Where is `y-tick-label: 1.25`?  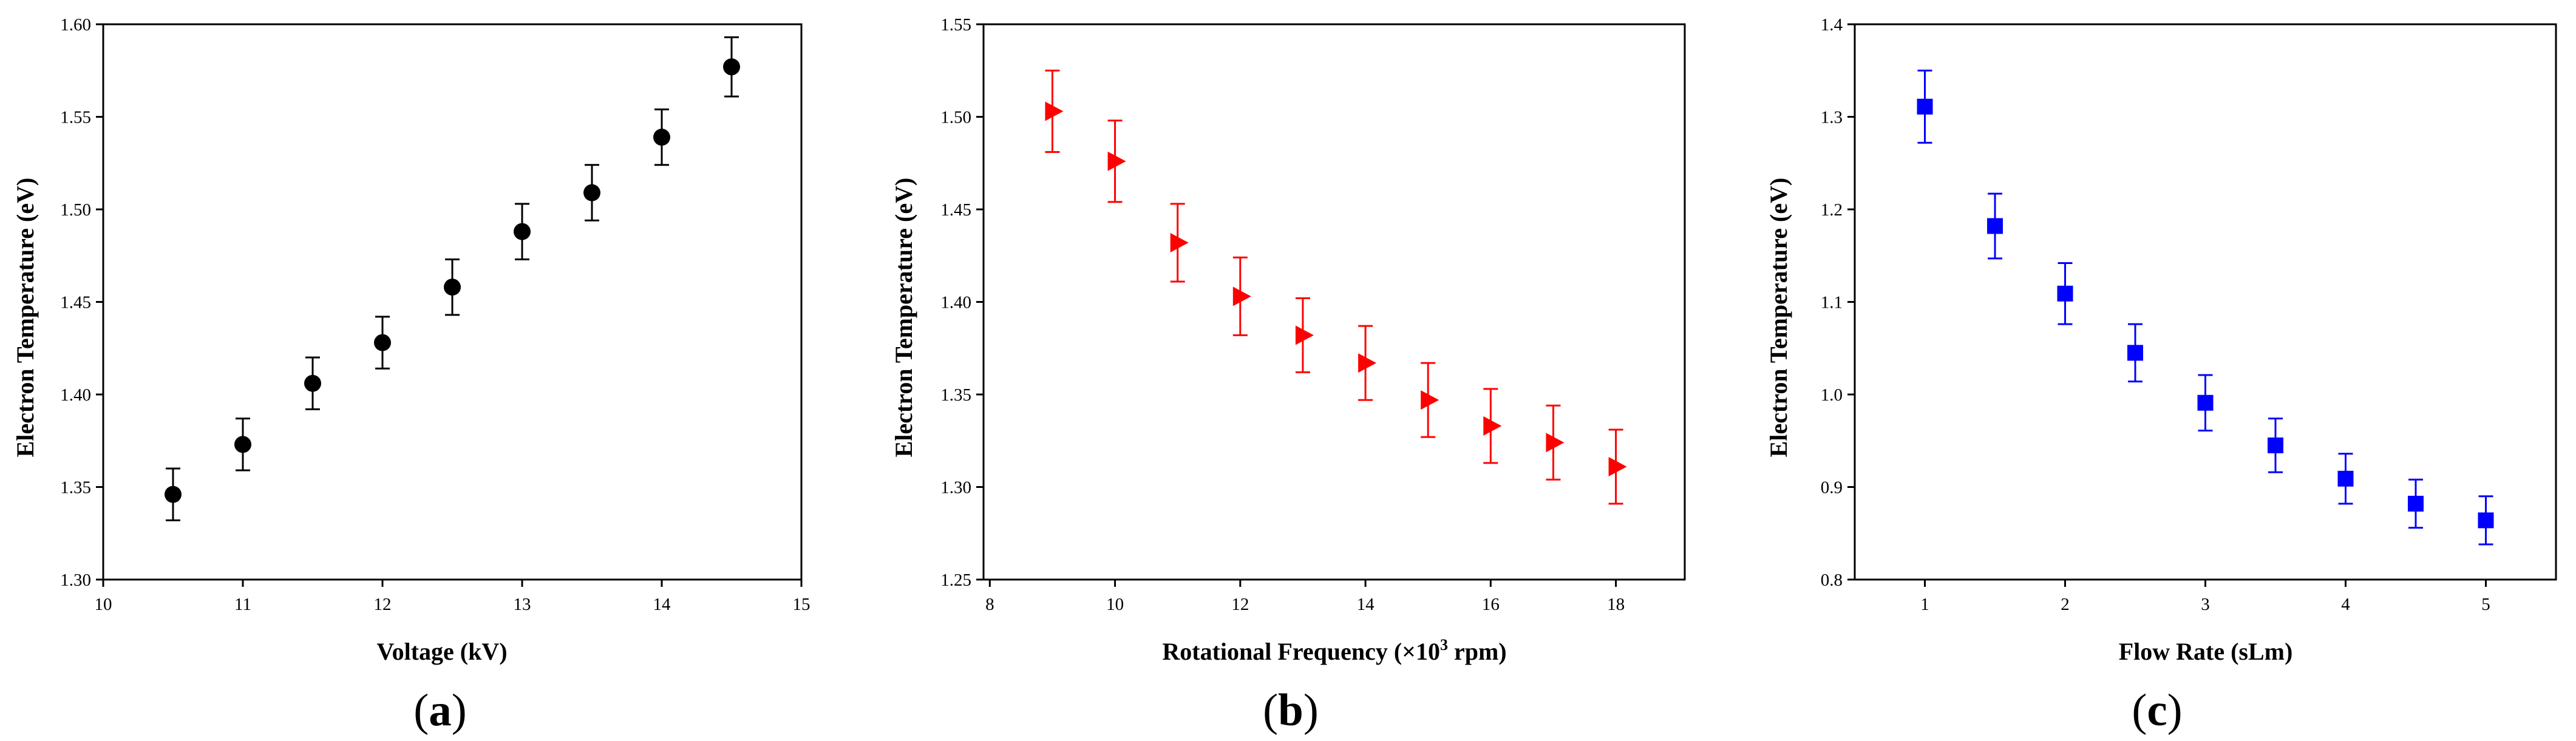 y-tick-label: 1.25 is located at coordinates (955, 580).